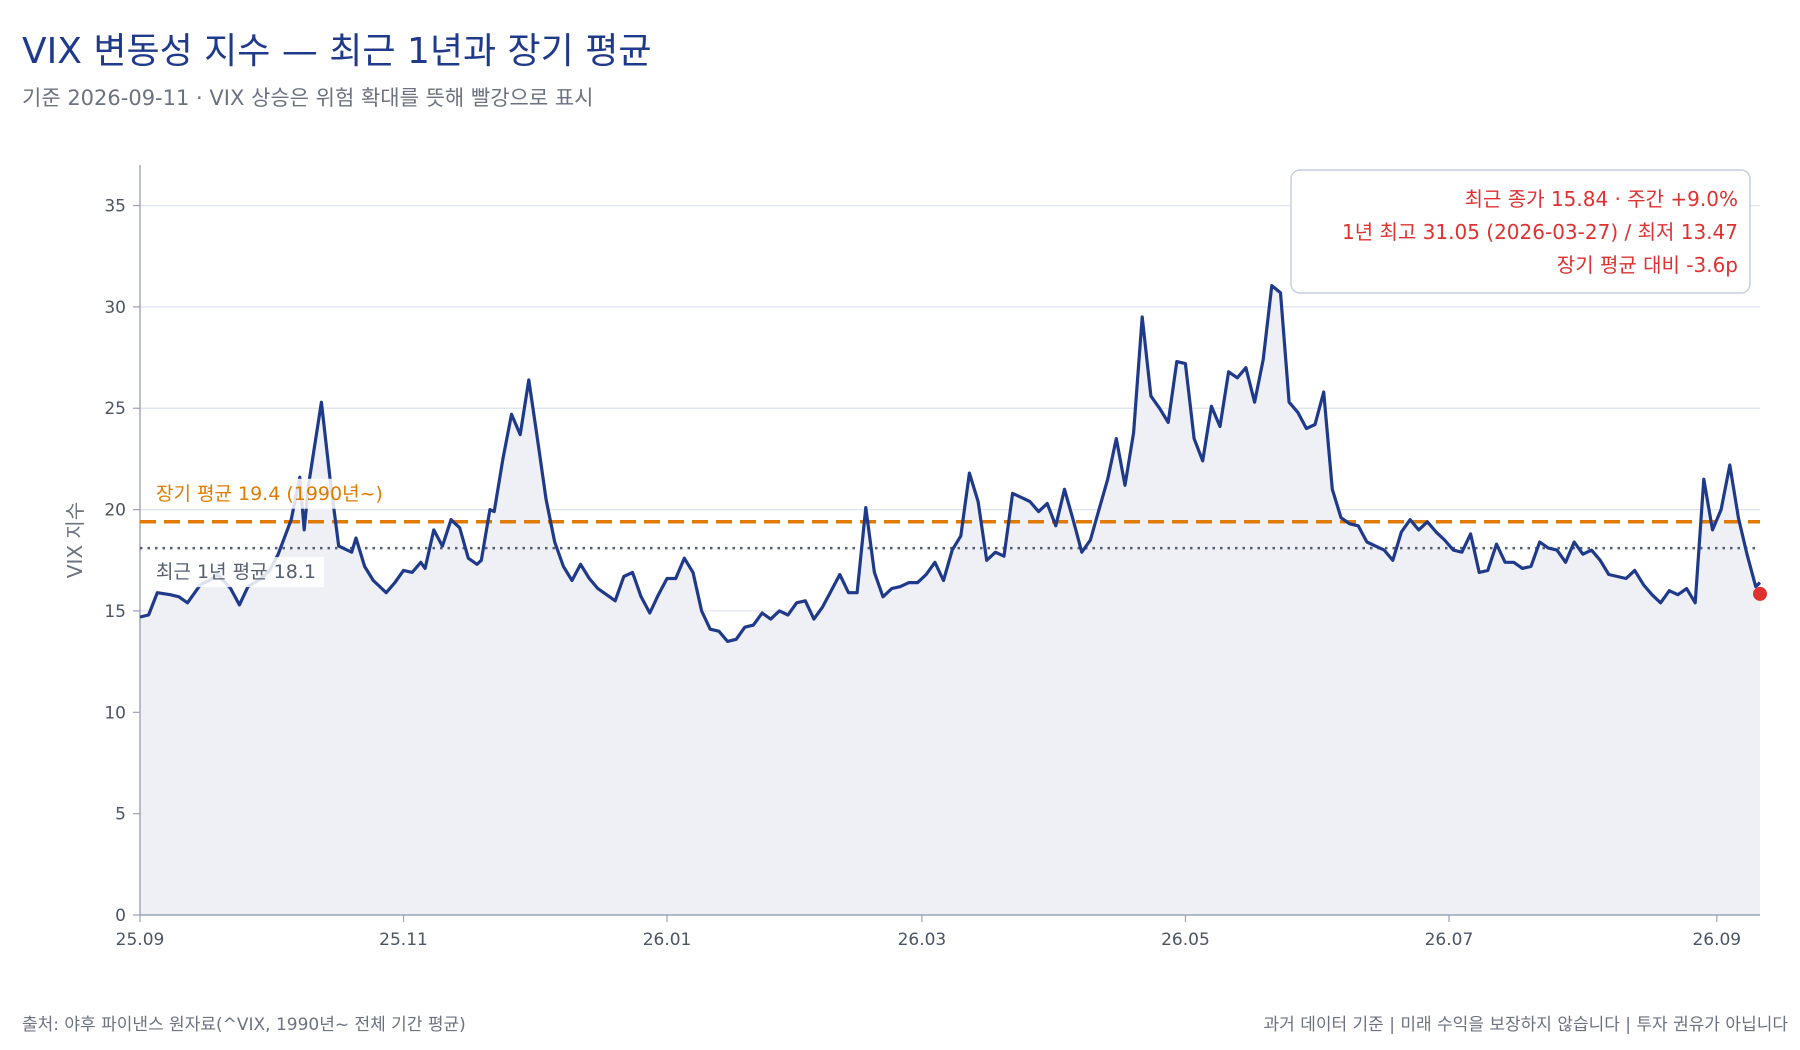  What do you see at coordinates (1601, 199) in the screenshot?
I see `annotation-line: 최근 종가 15.84 · 주간 +9.0%` at bounding box center [1601, 199].